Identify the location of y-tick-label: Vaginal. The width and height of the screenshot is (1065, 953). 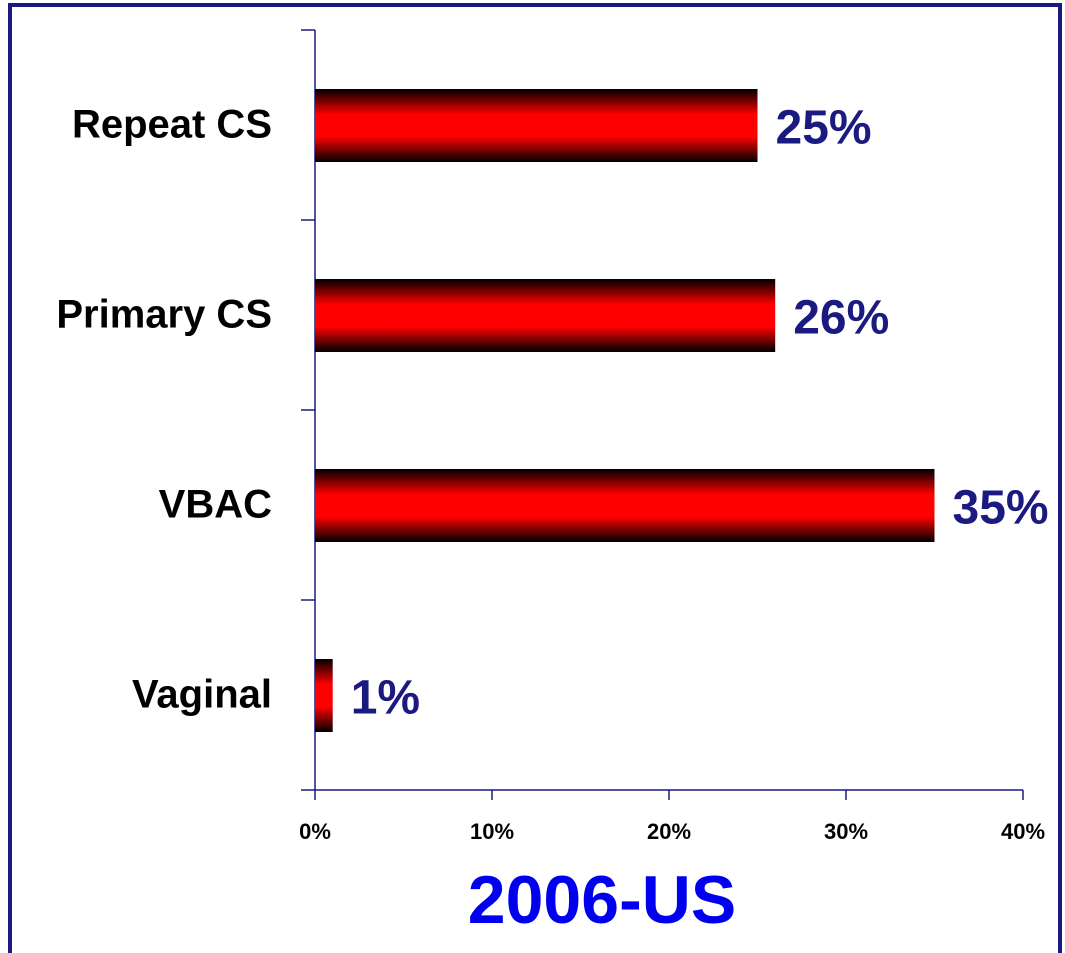
(202, 695).